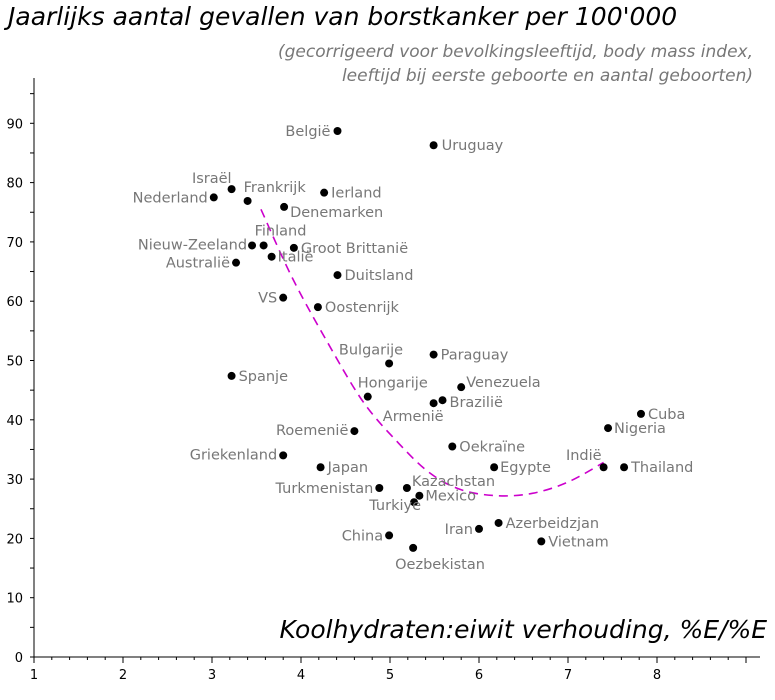  I want to click on data-point-label: Paraguay, so click(475, 356).